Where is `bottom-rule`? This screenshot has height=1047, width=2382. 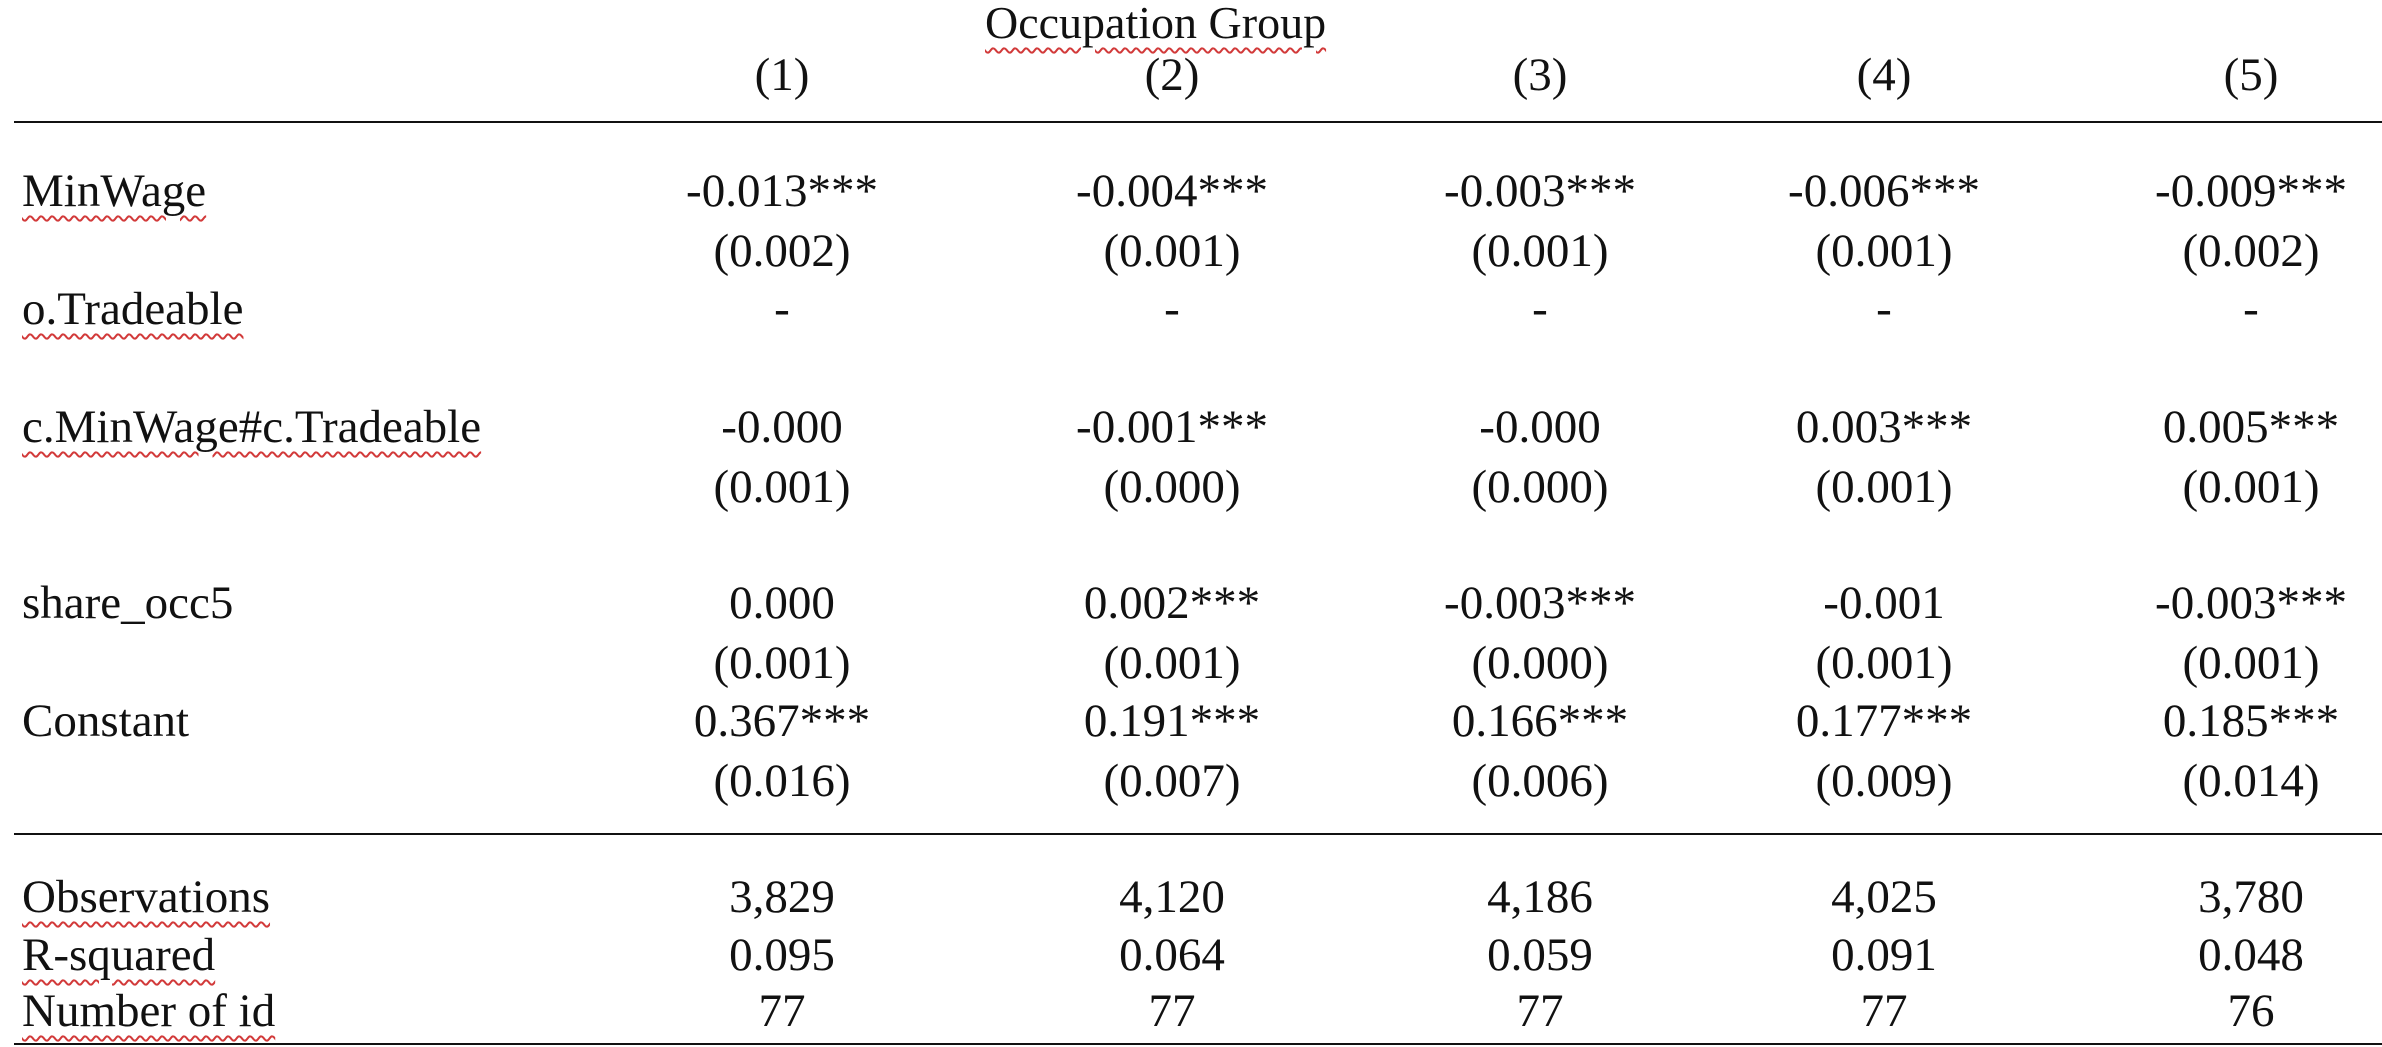 bottom-rule is located at coordinates (1198, 1044).